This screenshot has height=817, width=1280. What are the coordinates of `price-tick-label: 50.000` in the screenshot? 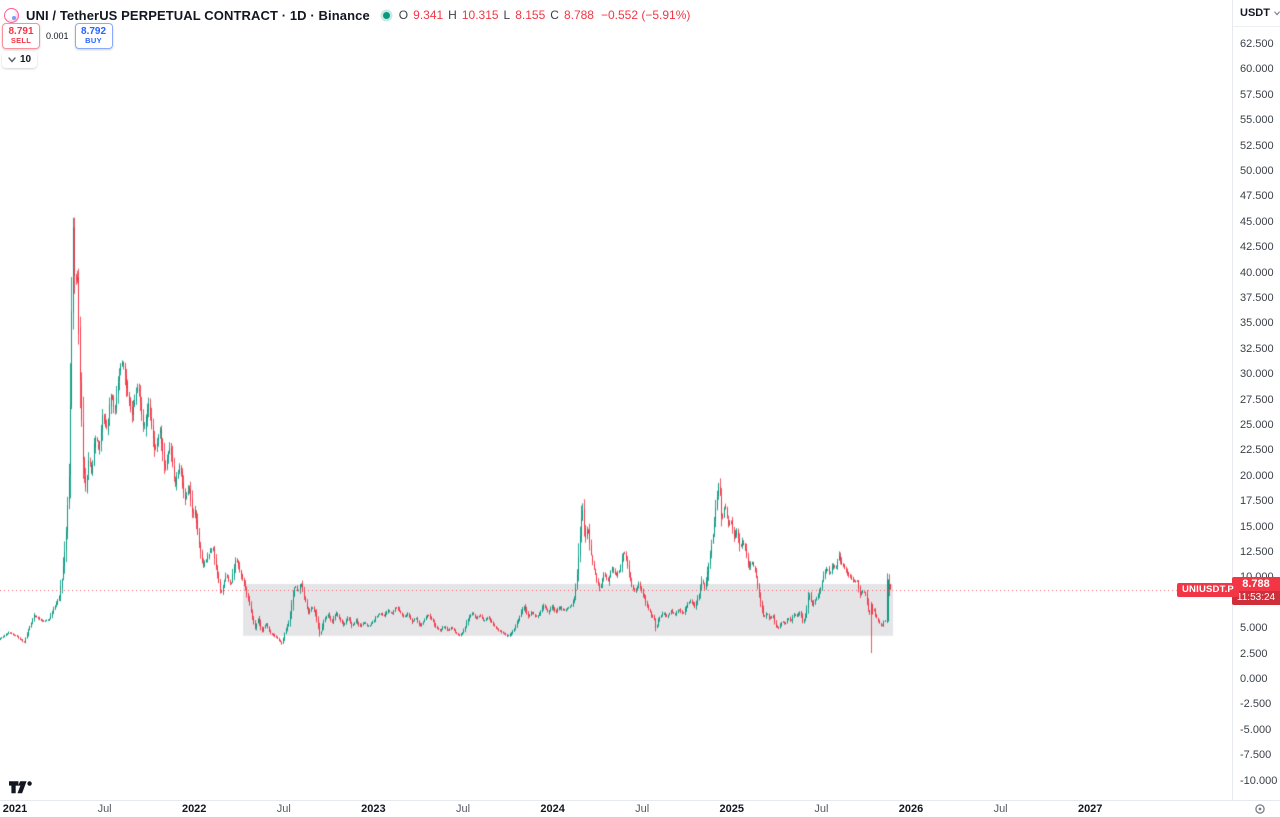 It's located at (1257, 171).